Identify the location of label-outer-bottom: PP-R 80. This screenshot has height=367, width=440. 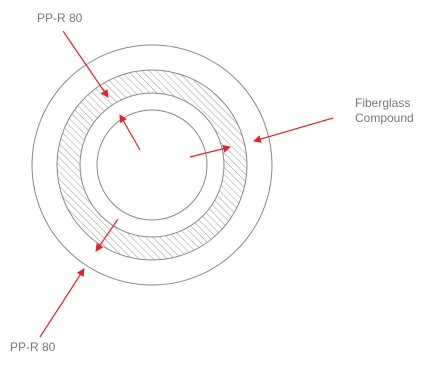
(33, 347).